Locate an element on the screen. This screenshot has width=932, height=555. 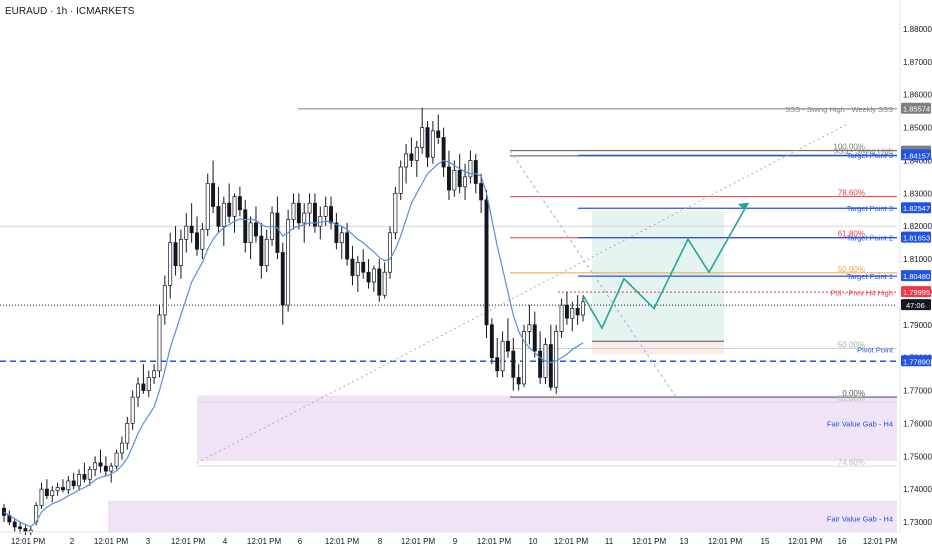
x-tick-label: 9 is located at coordinates (455, 541).